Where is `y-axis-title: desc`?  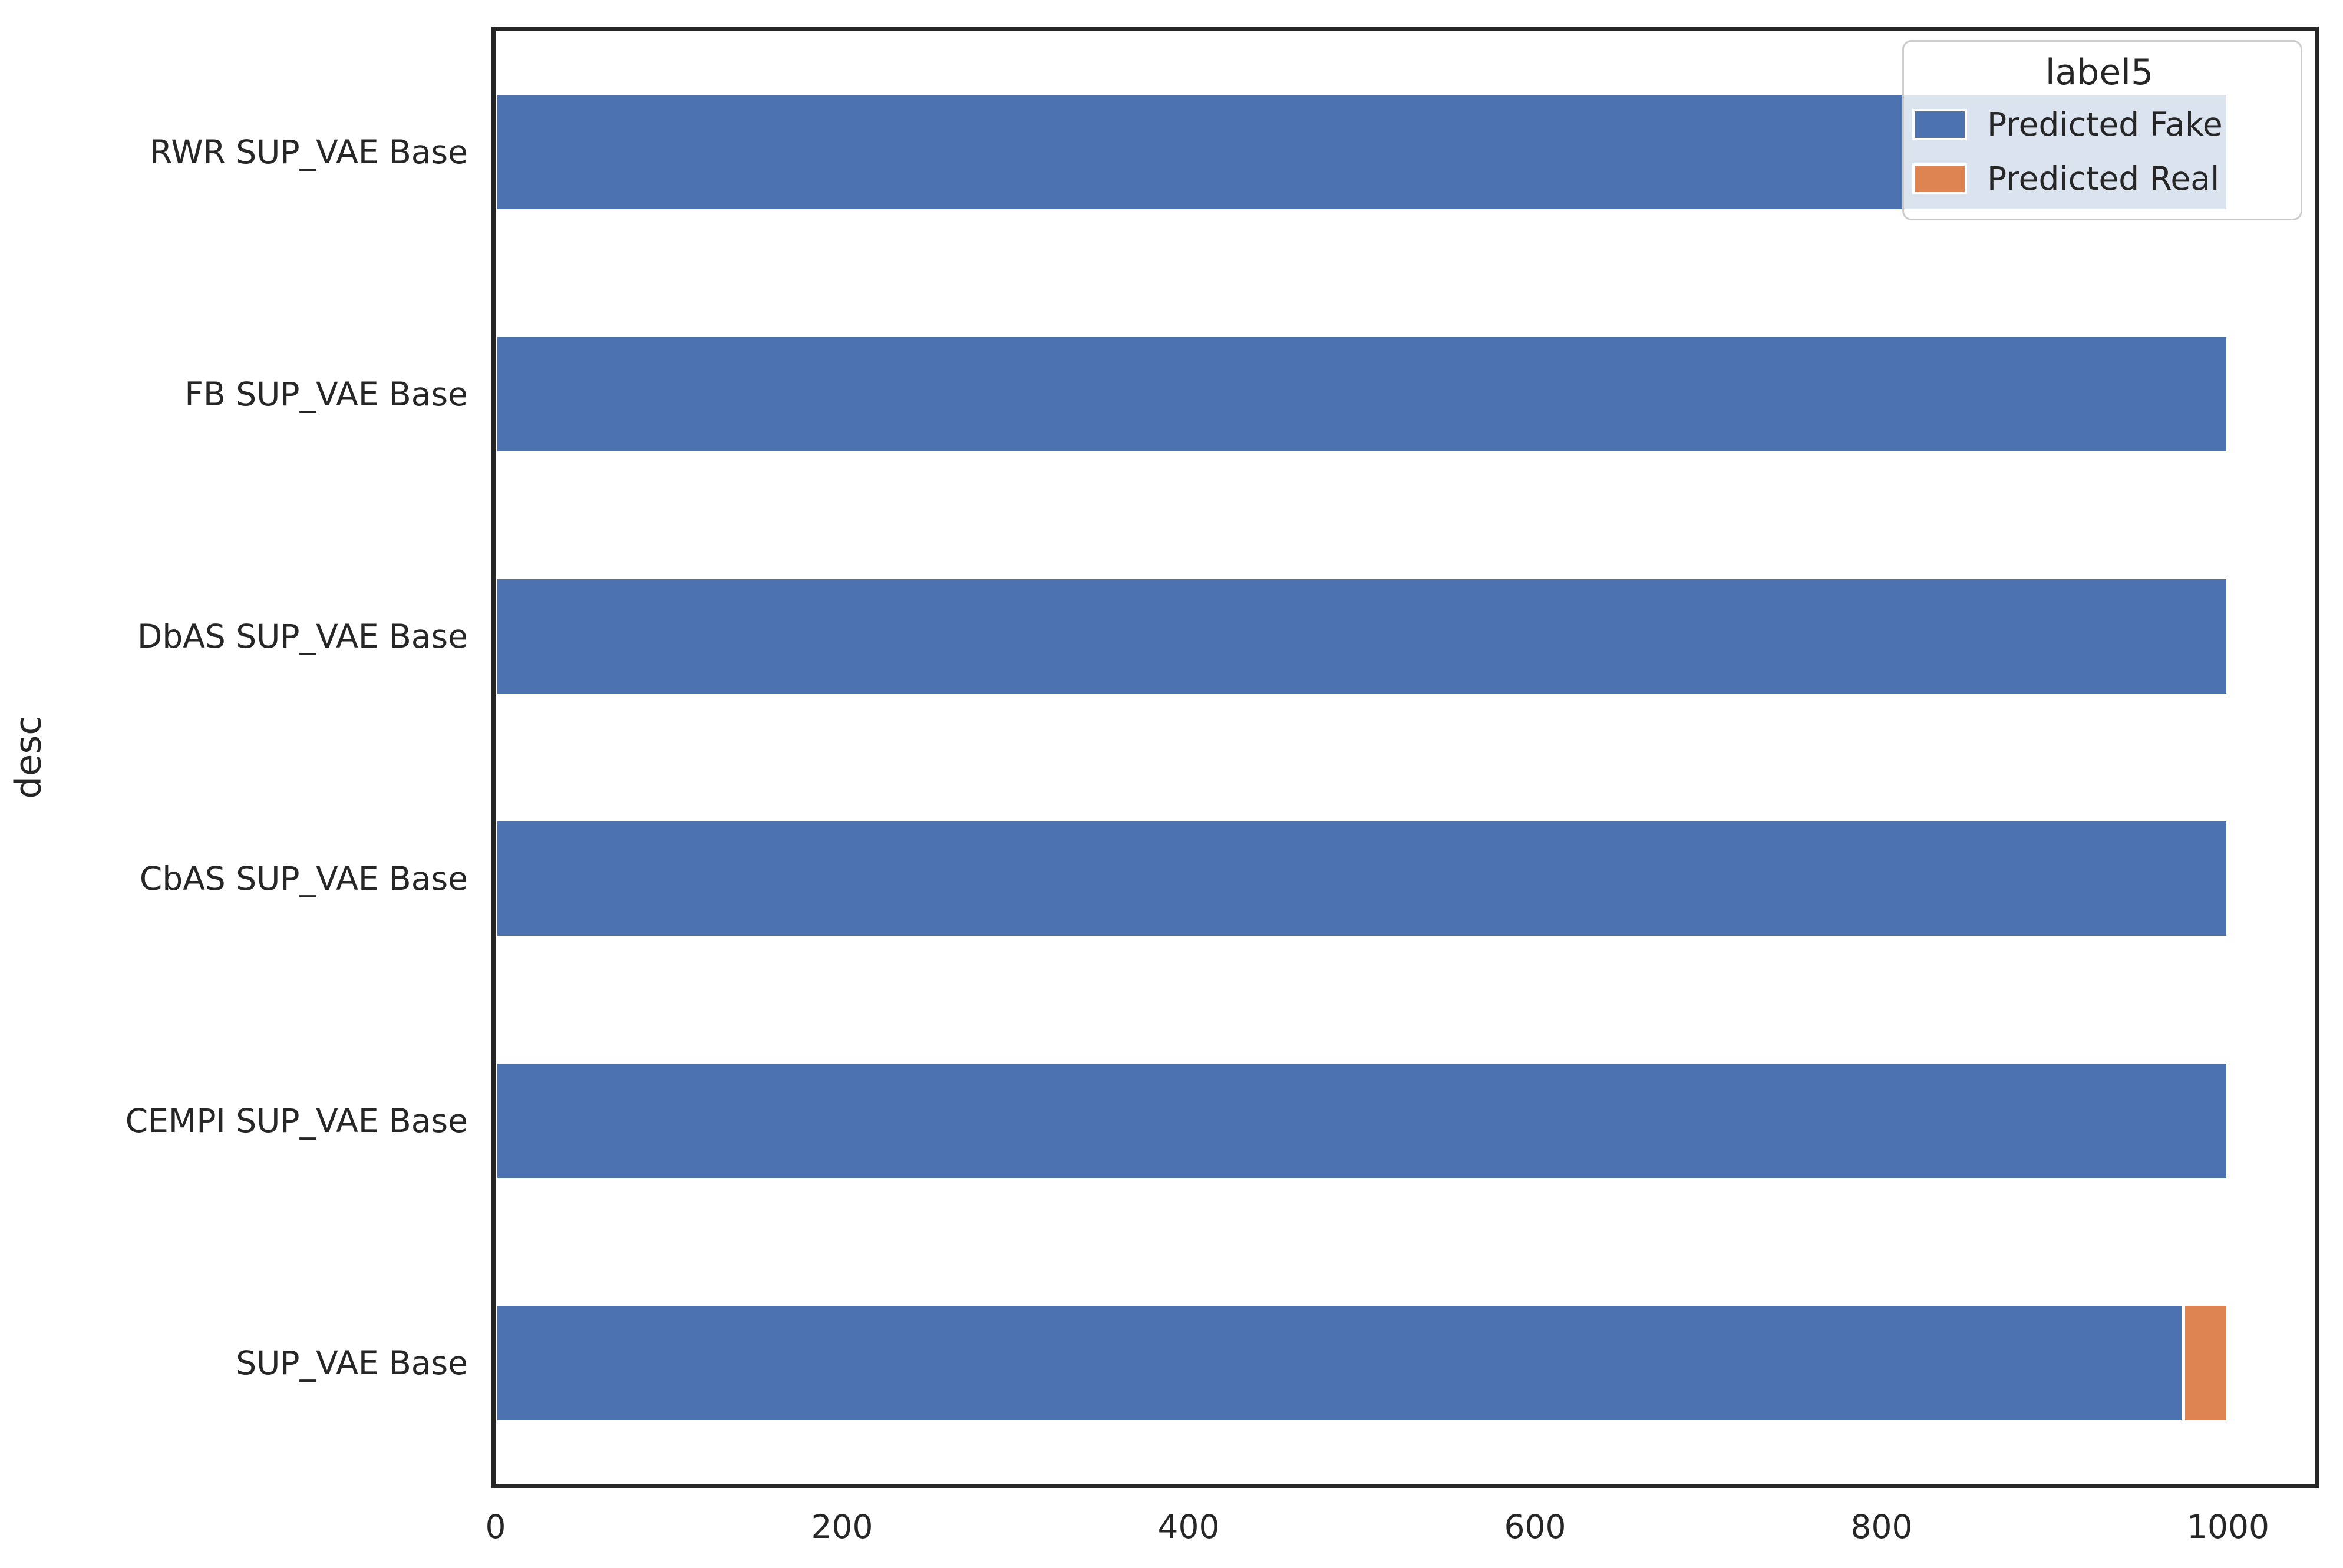
y-axis-title: desc is located at coordinates (29, 757).